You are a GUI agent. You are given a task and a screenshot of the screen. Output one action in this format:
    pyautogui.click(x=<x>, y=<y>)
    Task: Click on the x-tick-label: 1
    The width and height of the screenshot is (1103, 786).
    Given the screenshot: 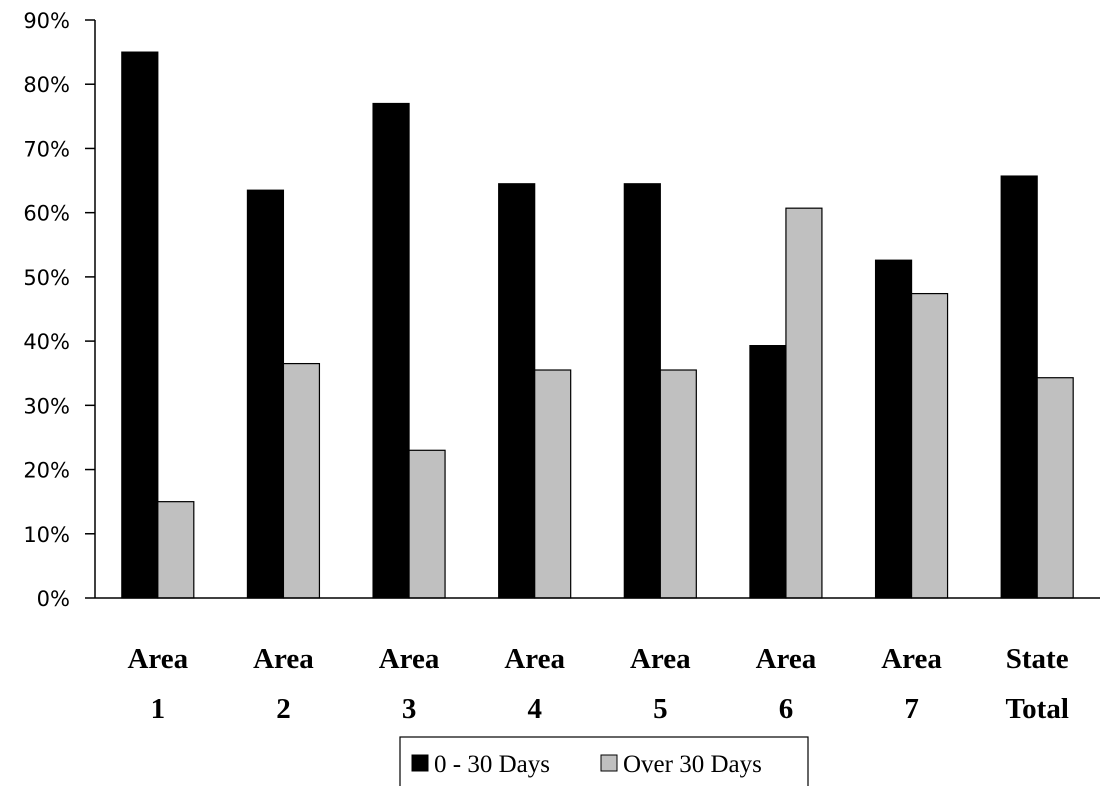 What is the action you would take?
    pyautogui.click(x=158, y=709)
    